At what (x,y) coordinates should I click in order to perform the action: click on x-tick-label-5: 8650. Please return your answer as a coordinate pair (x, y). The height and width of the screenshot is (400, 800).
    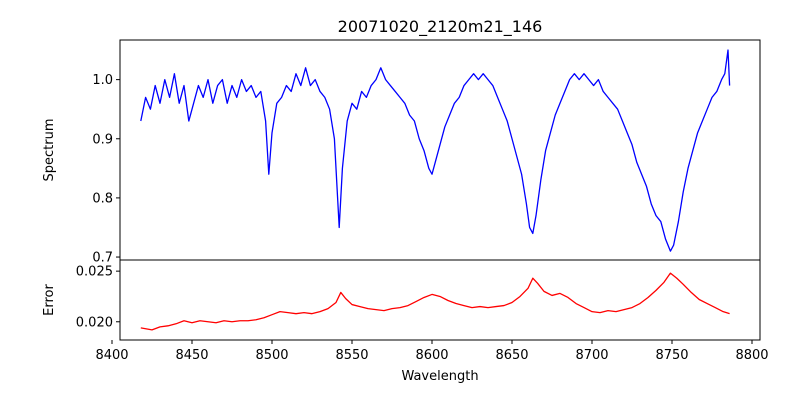
    Looking at the image, I should click on (511, 355).